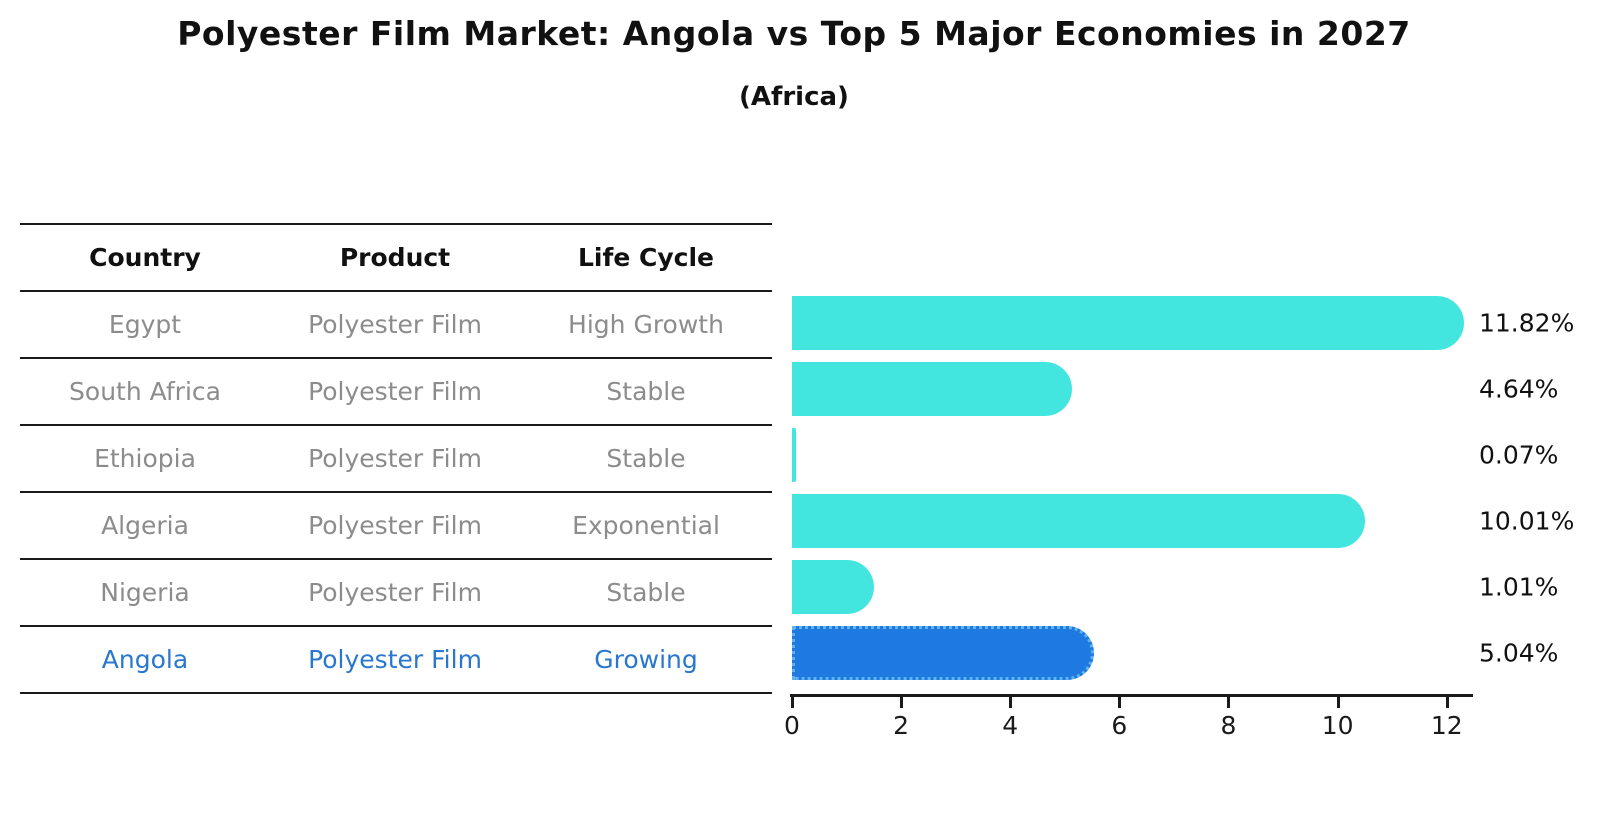  Describe the element at coordinates (943, 653) in the screenshot. I see `bar-angola-highlight` at that location.